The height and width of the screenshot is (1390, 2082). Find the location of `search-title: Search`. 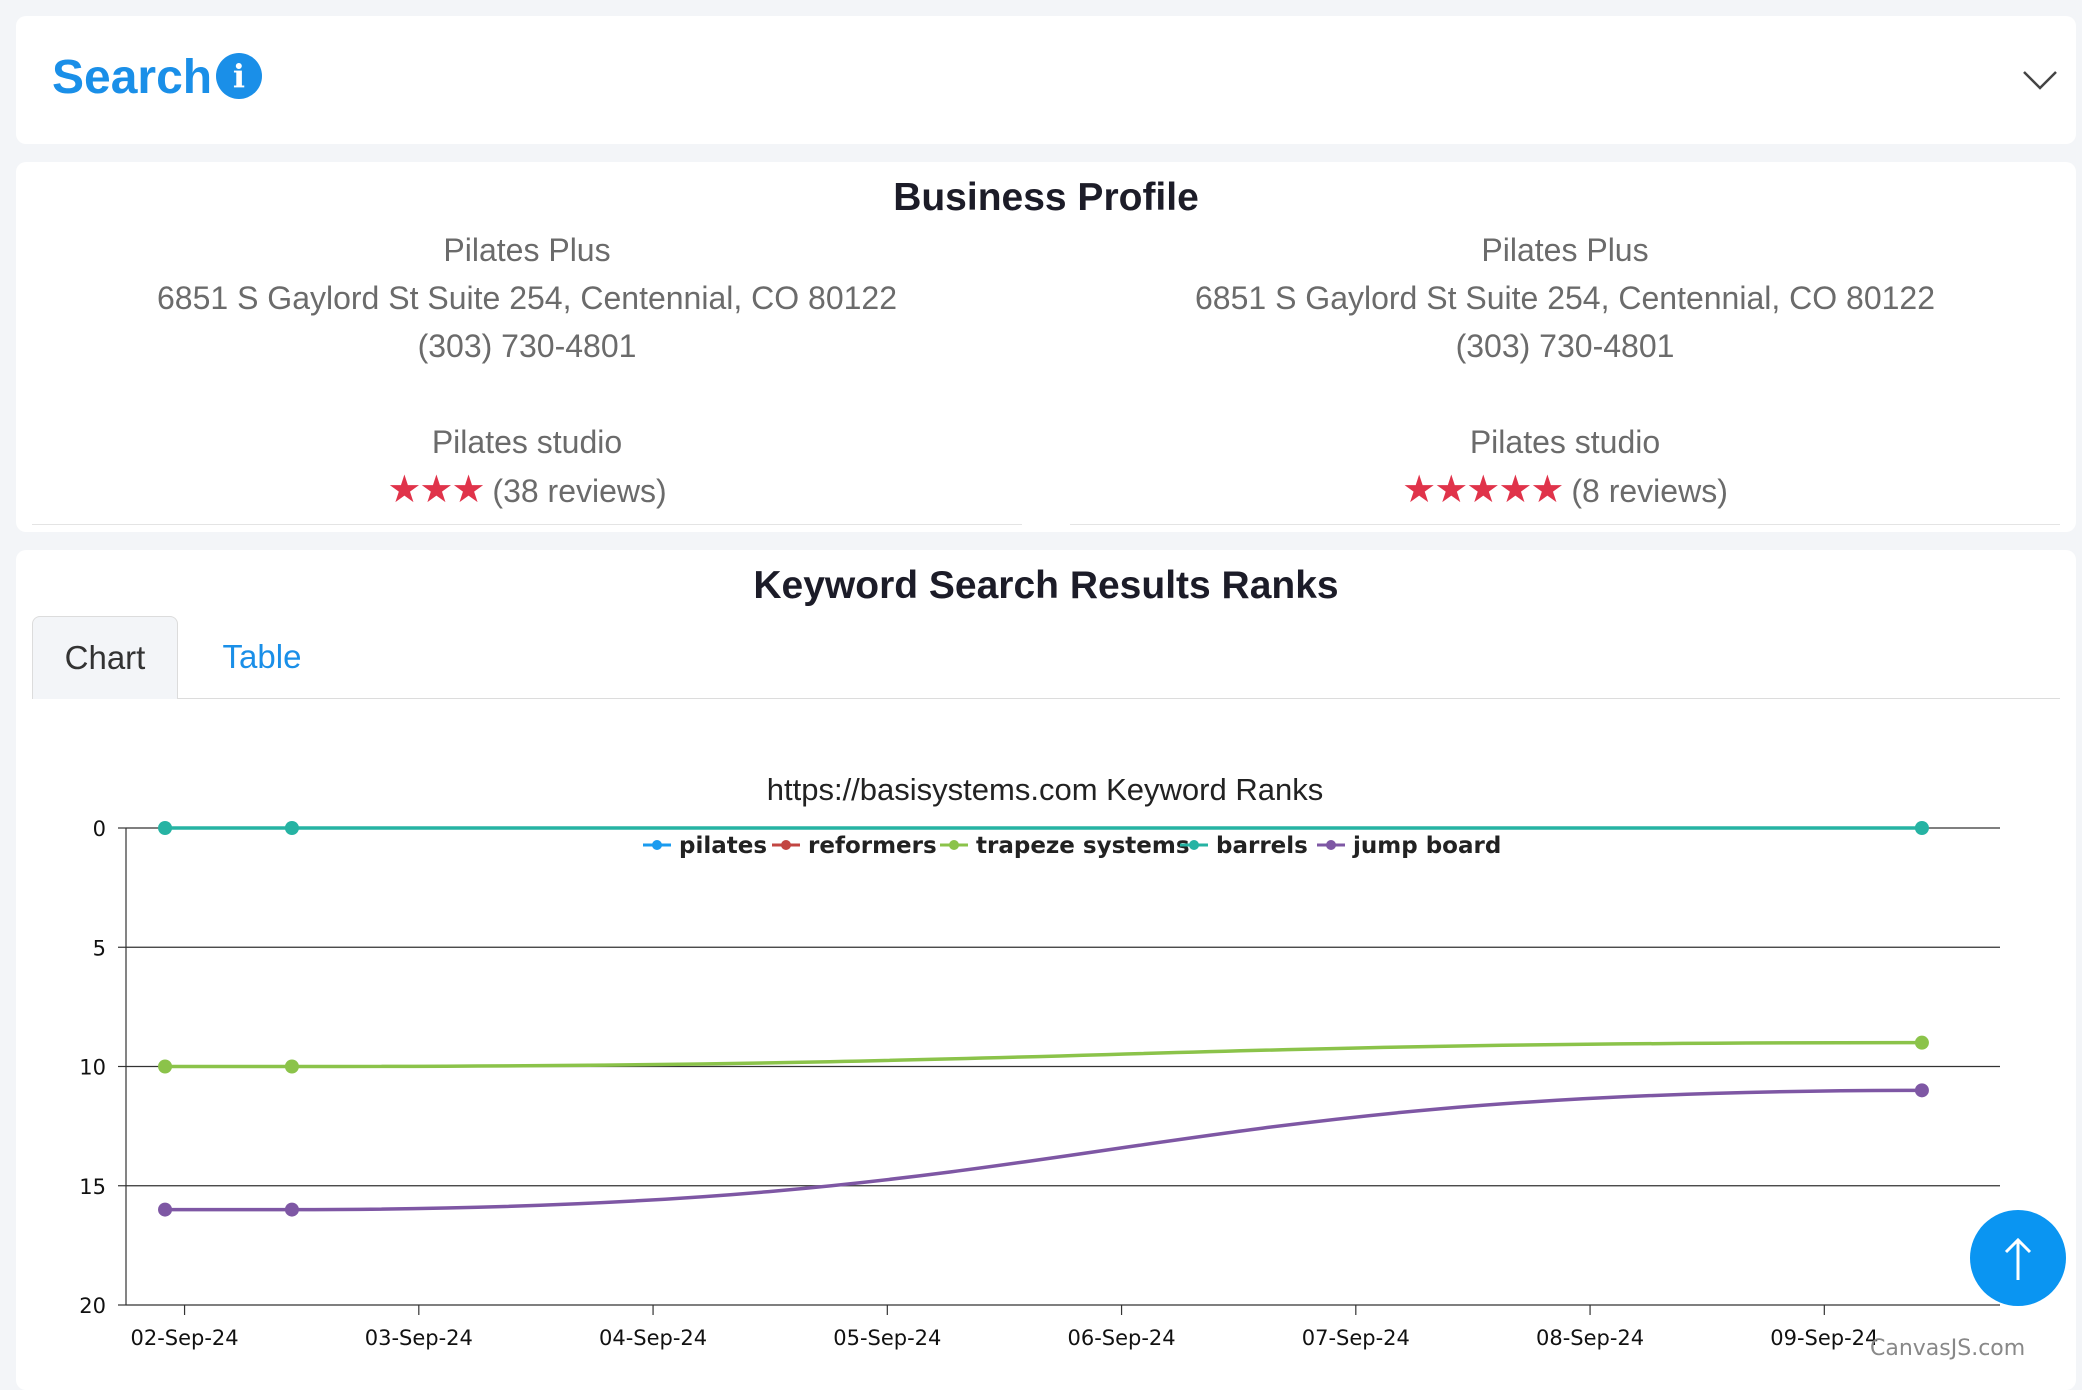

search-title: Search is located at coordinates (132, 77).